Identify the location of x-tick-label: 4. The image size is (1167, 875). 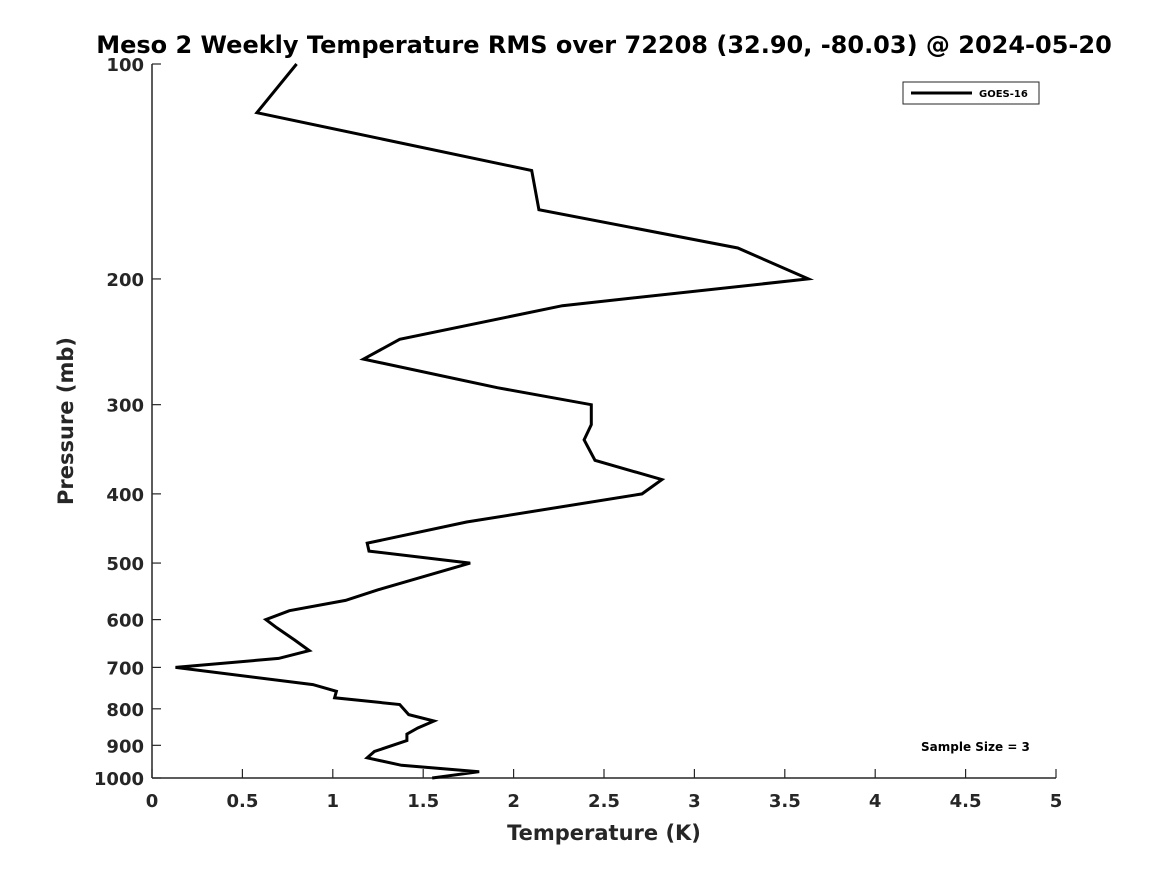
(875, 801).